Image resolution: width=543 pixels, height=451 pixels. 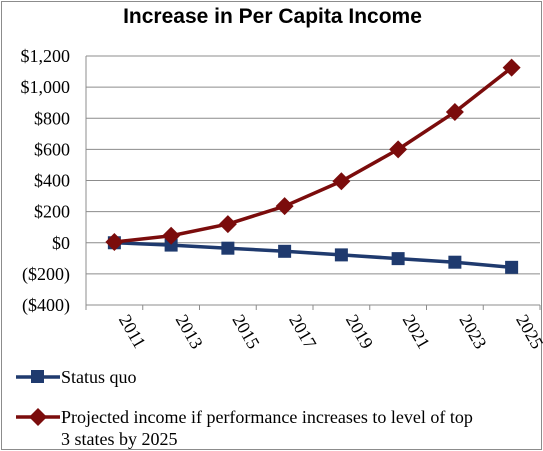 What do you see at coordinates (472, 331) in the screenshot?
I see `x-tick-label: 2023` at bounding box center [472, 331].